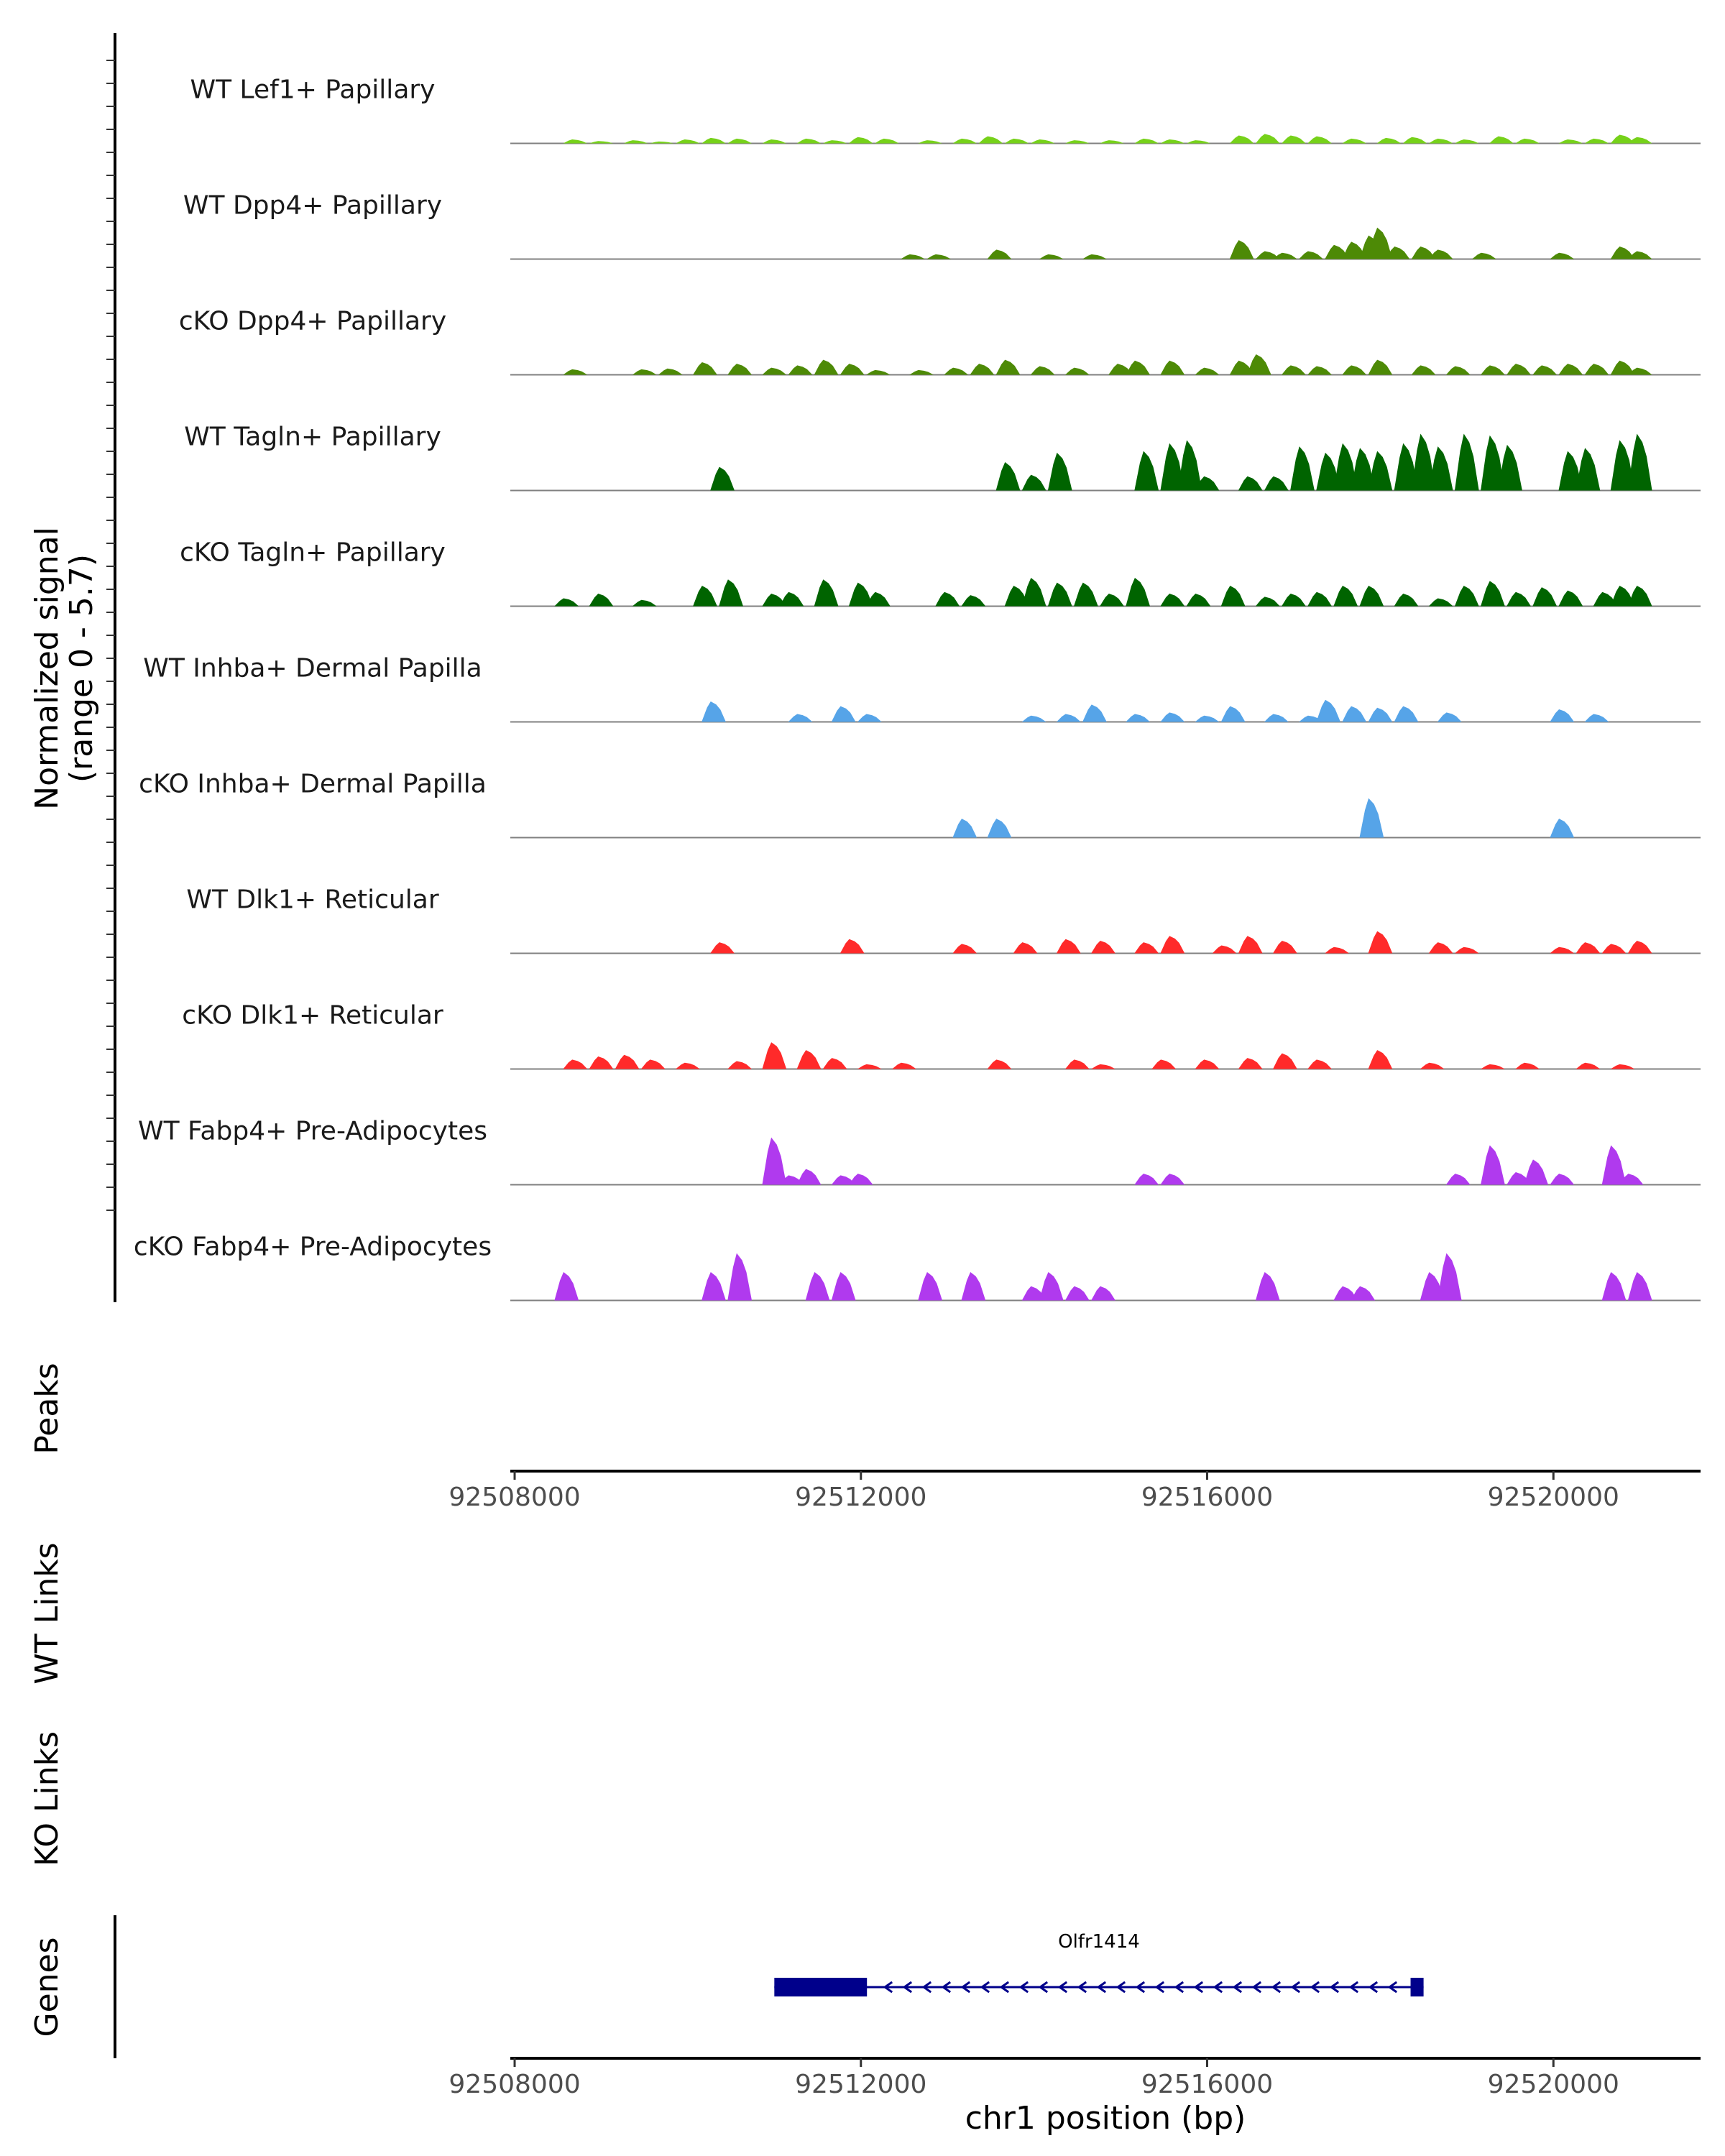 This screenshot has height=2156, width=1725. I want to click on track-3: cKO Dpp4+ Papillary, so click(940, 341).